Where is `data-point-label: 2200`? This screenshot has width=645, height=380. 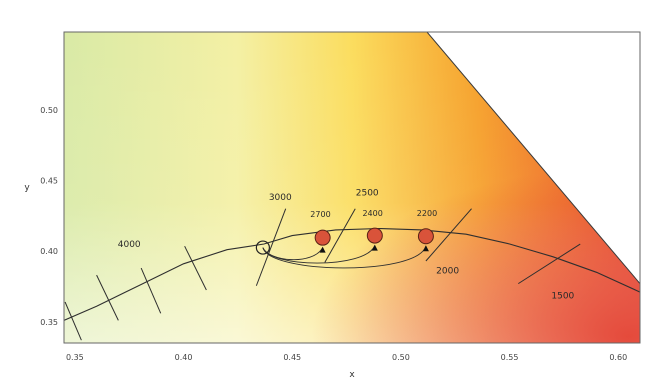 data-point-label: 2200 is located at coordinates (427, 213).